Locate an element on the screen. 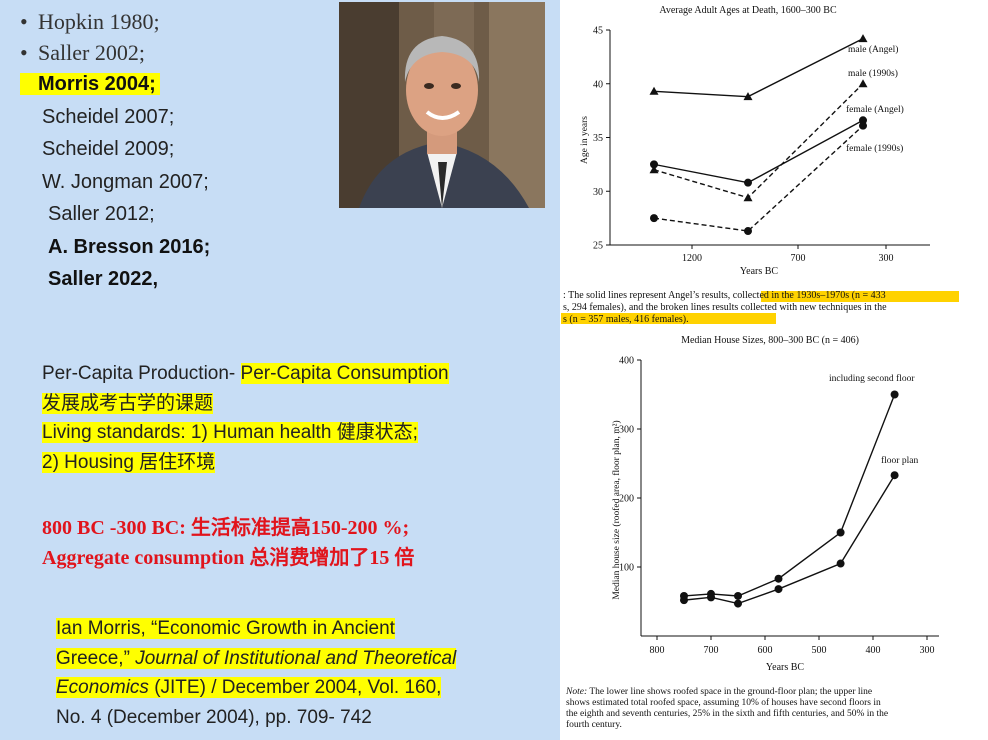 This screenshot has height=740, width=988. x-tick-label: 400 is located at coordinates (873, 650).